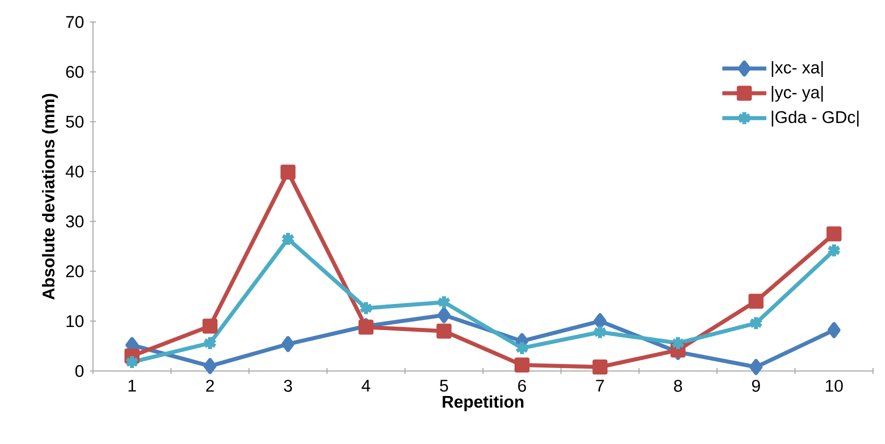 This screenshot has height=444, width=885. What do you see at coordinates (483, 403) in the screenshot?
I see `x-axis-title: Repetition` at bounding box center [483, 403].